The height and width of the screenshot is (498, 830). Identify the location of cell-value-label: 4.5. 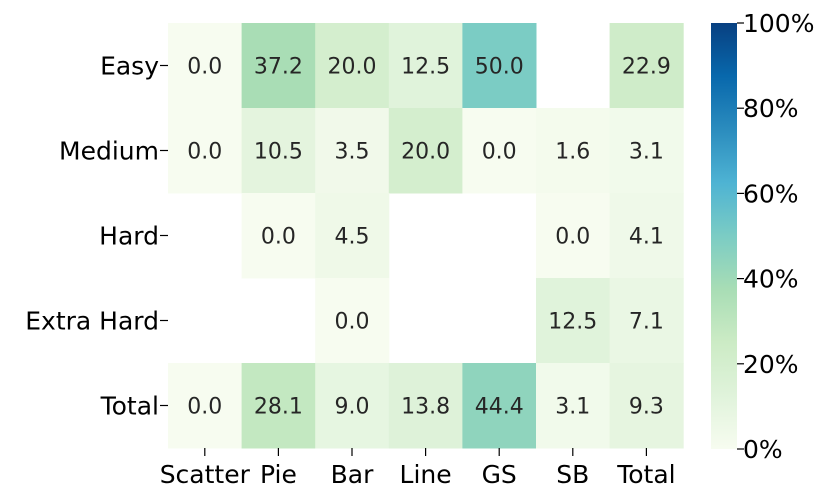
(352, 237).